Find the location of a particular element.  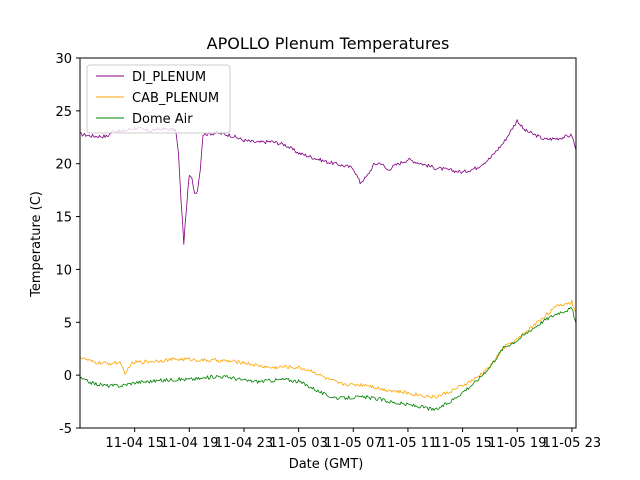

x-tick-label: 11-05 23 is located at coordinates (572, 443).